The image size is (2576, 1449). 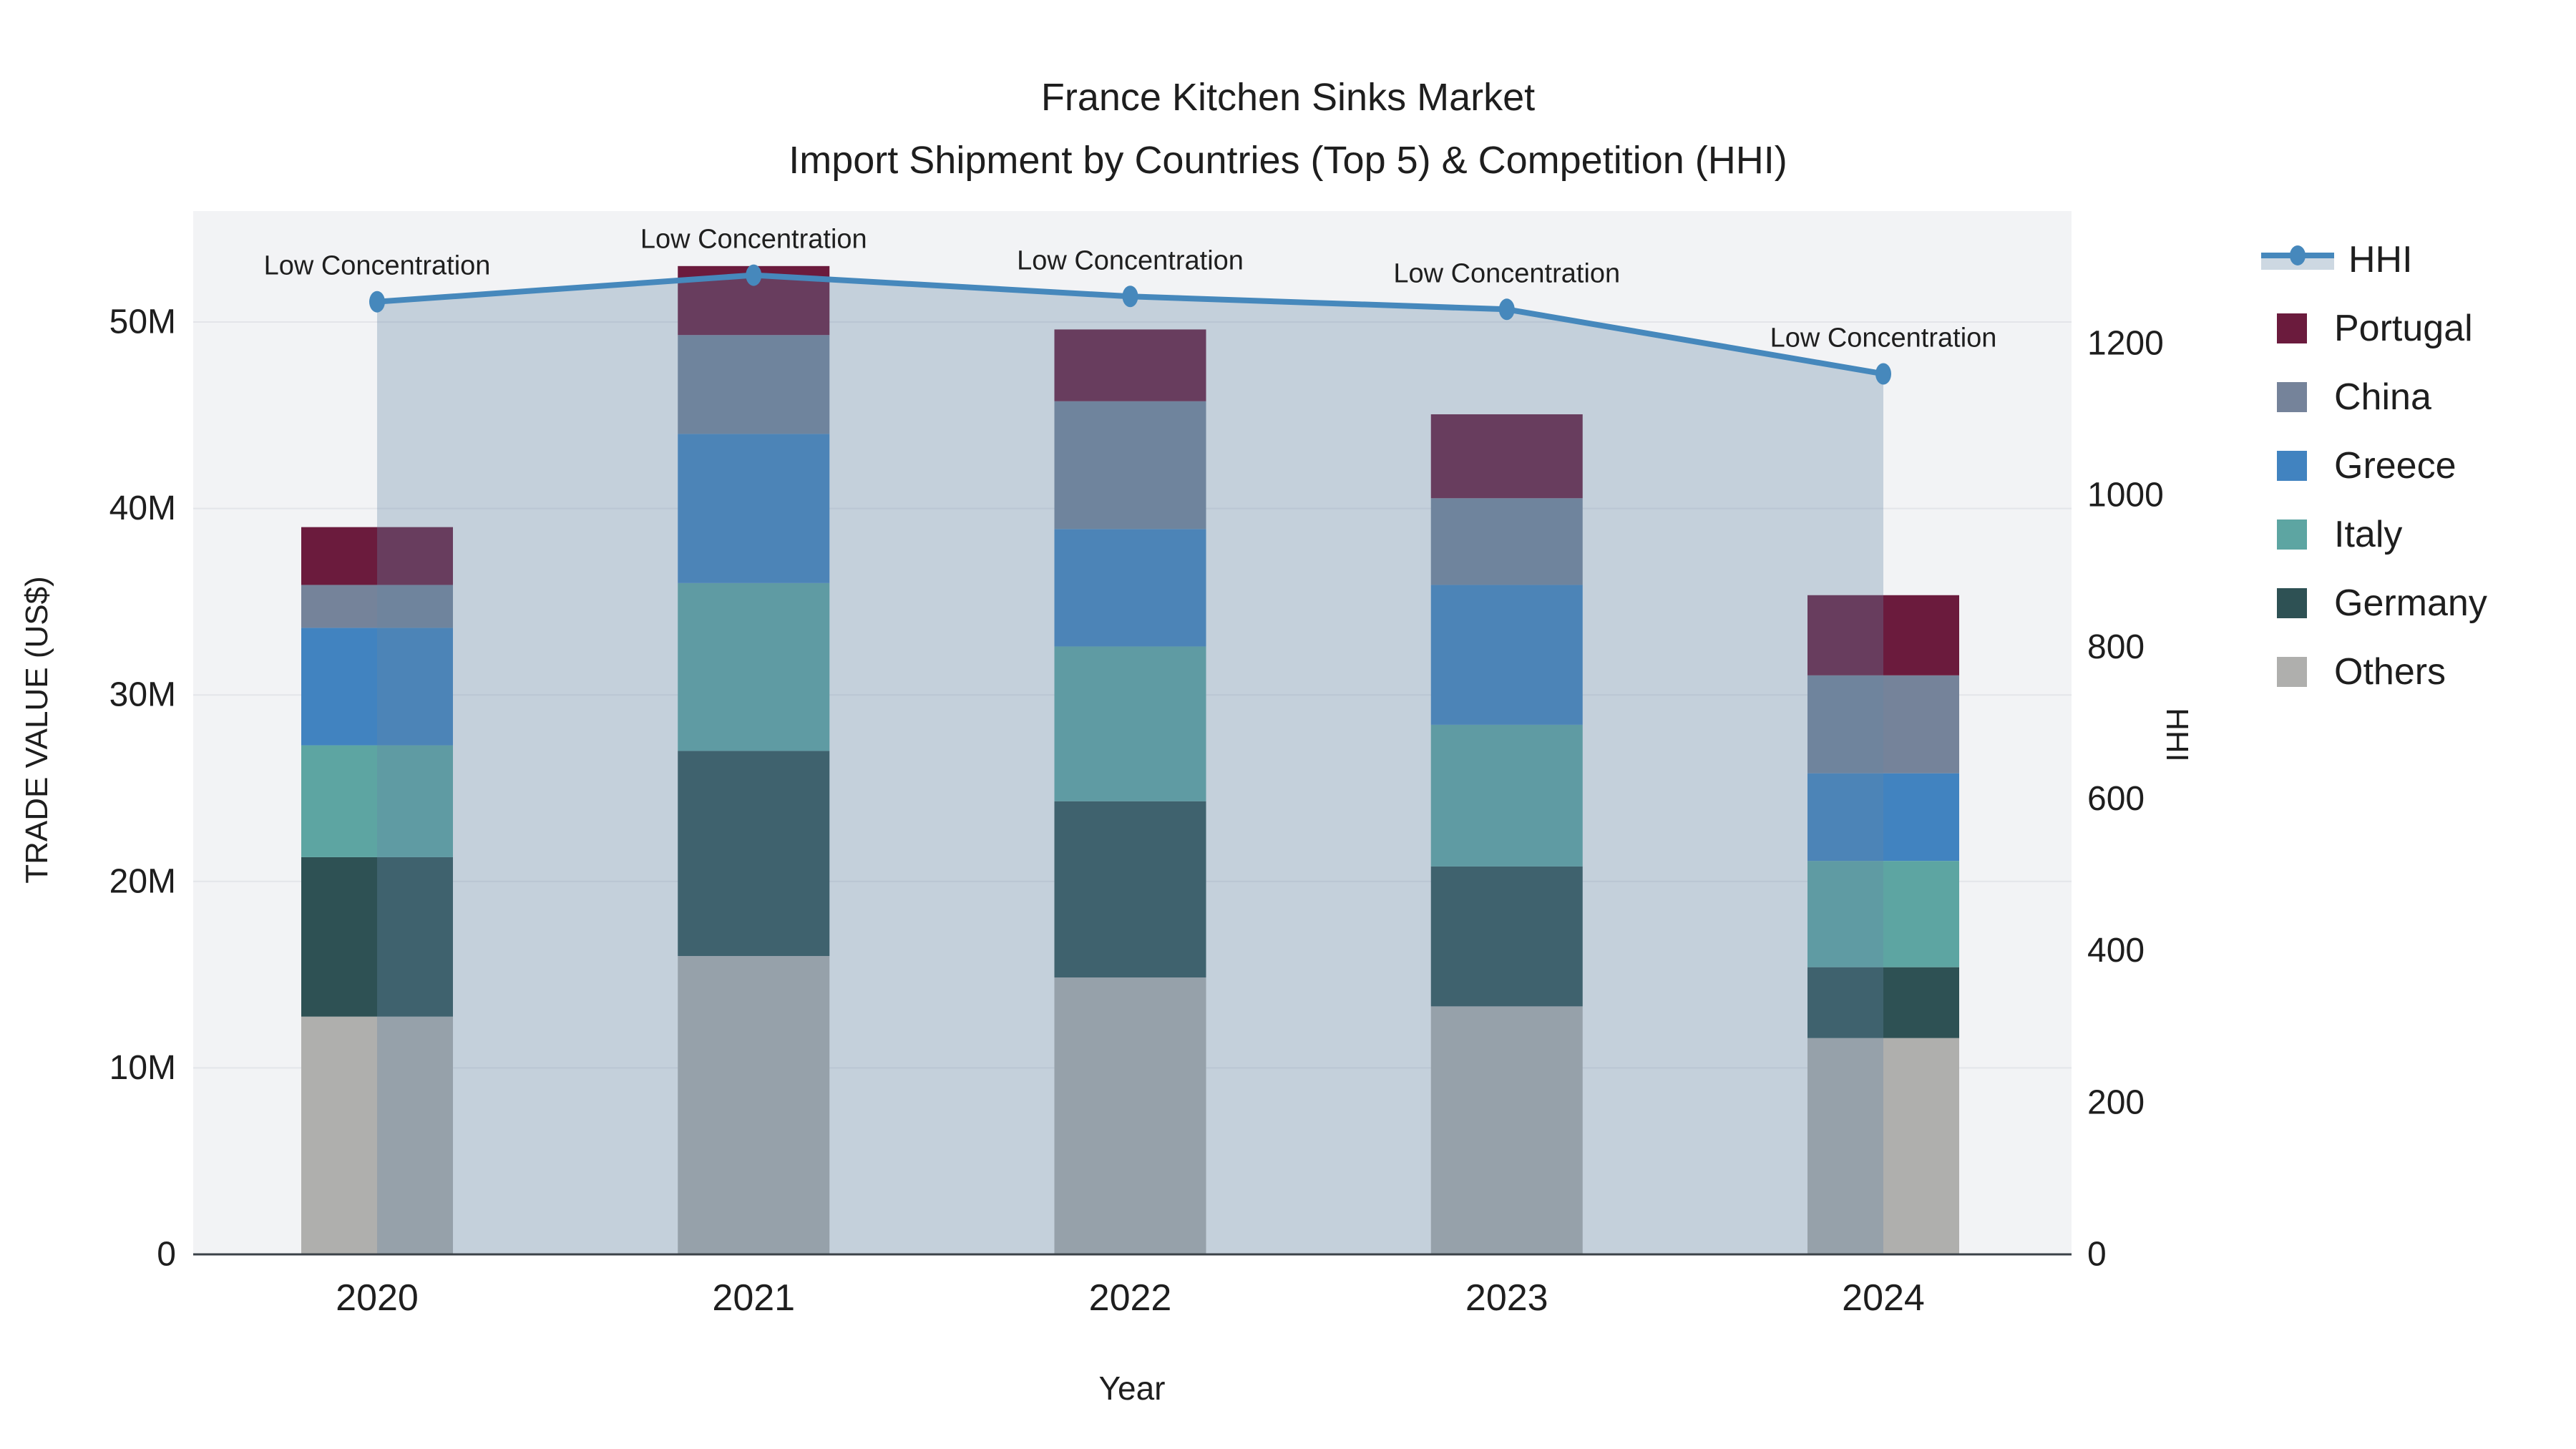 I want to click on hhi-marker-2022, so click(x=1130, y=297).